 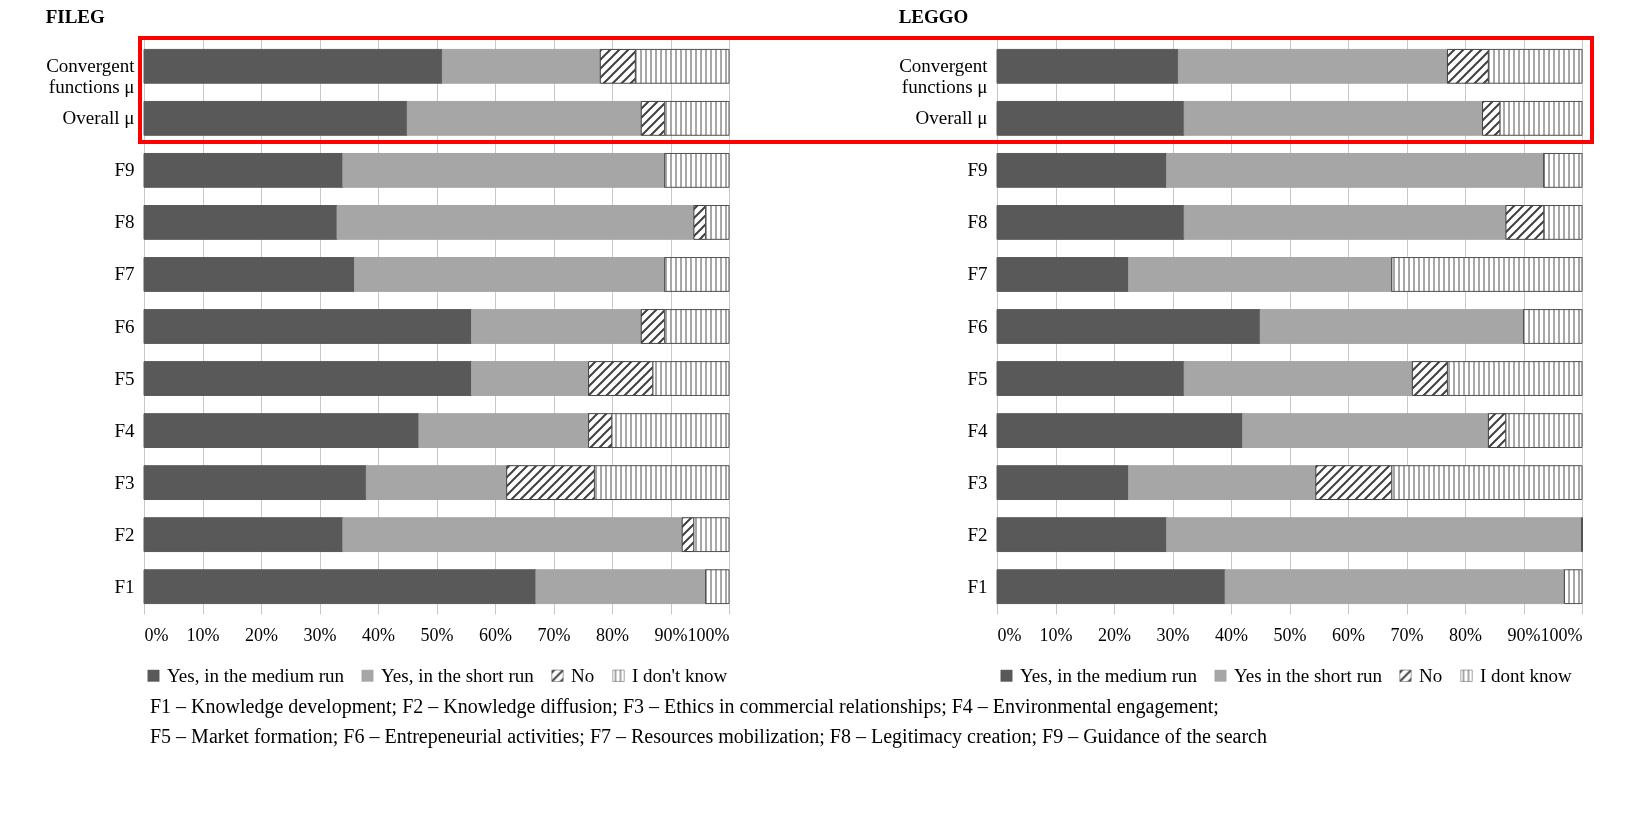 What do you see at coordinates (75, 16) in the screenshot?
I see `chart-title: FILEG` at bounding box center [75, 16].